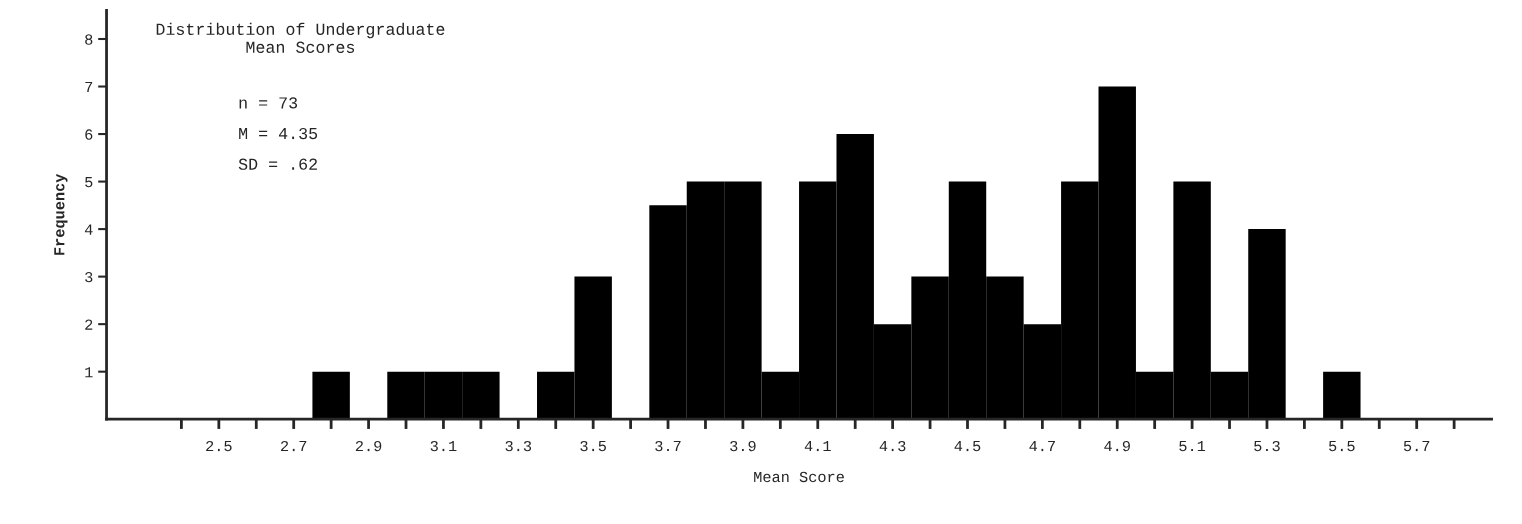 The image size is (1522, 524). What do you see at coordinates (817, 446) in the screenshot?
I see `x-tick-label: 4.1` at bounding box center [817, 446].